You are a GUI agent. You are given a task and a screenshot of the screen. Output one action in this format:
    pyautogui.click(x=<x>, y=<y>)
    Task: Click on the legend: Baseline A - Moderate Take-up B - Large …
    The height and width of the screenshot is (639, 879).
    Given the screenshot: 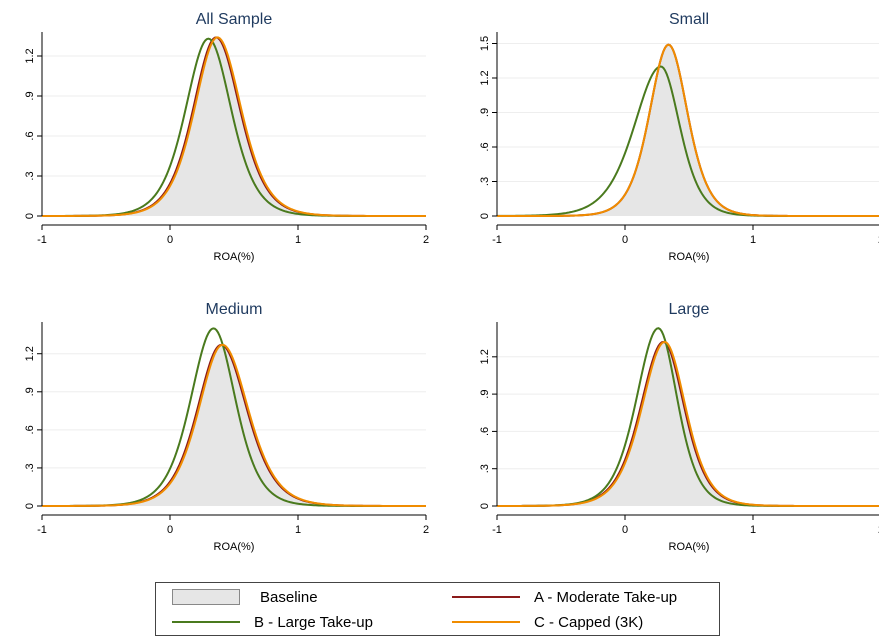 What is the action you would take?
    pyautogui.click(x=437, y=609)
    